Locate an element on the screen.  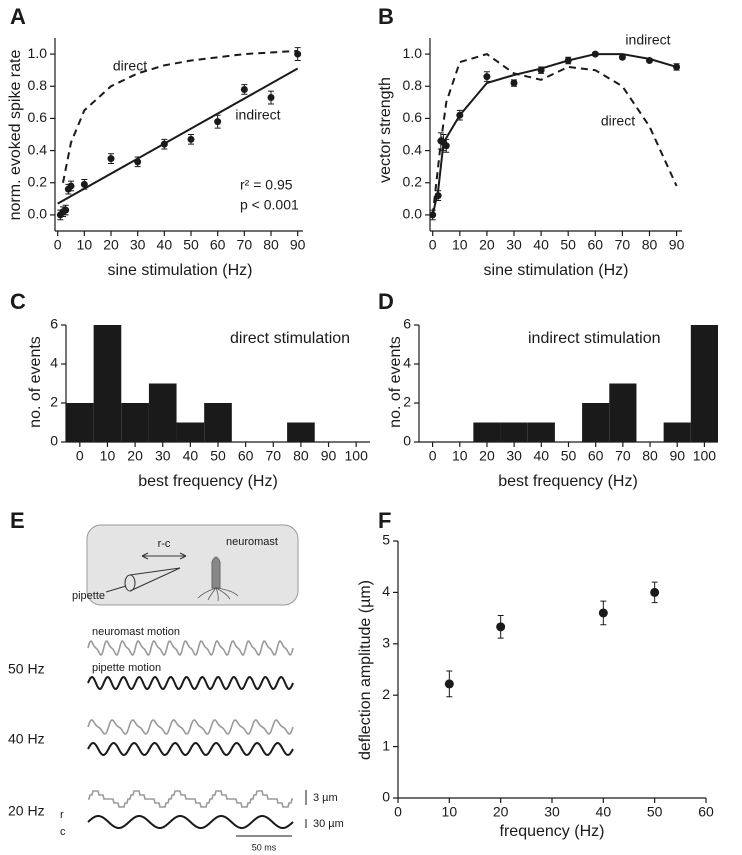
series-label: indirect is located at coordinates (257, 115).